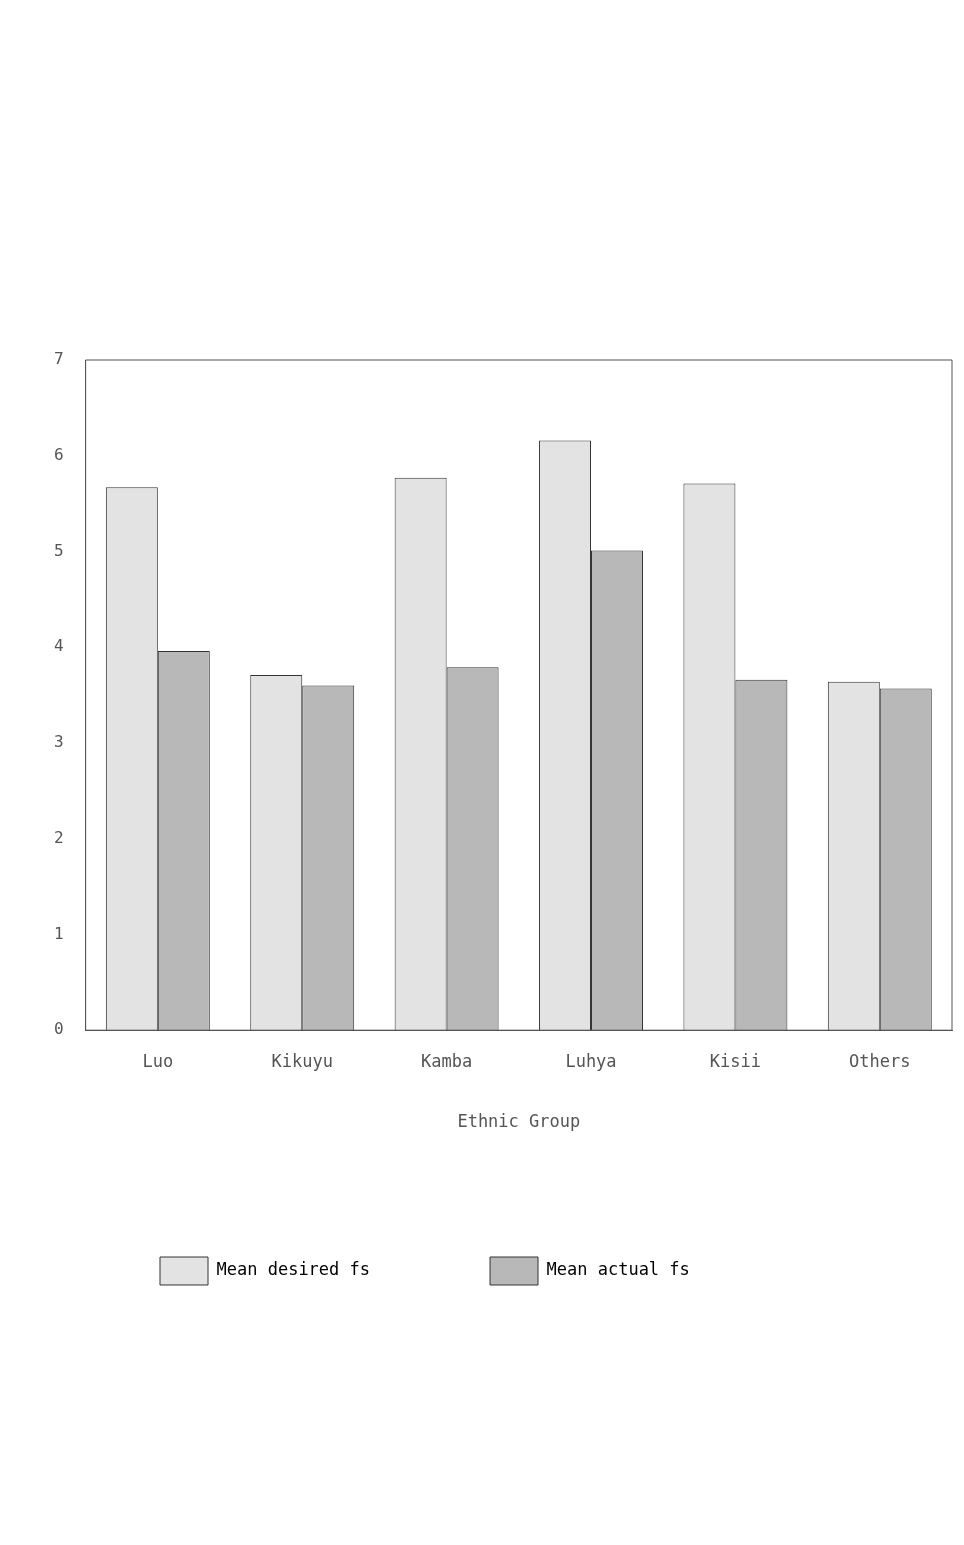 This screenshot has width=964, height=1545. I want to click on y-tick-label: 4, so click(58, 646).